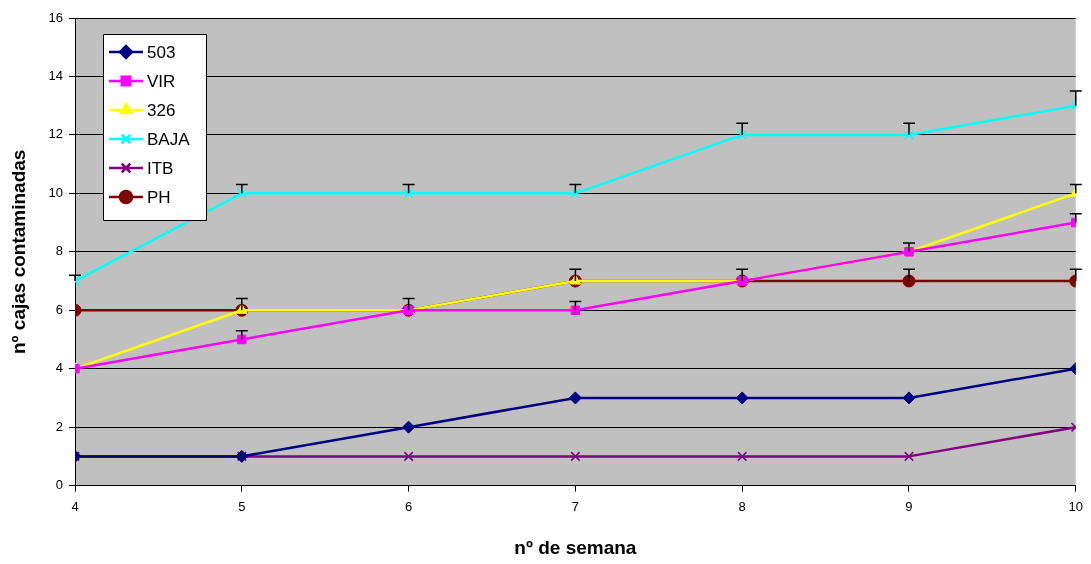 Image resolution: width=1091 pixels, height=564 pixels. What do you see at coordinates (75, 506) in the screenshot?
I see `x-tick-label: 4` at bounding box center [75, 506].